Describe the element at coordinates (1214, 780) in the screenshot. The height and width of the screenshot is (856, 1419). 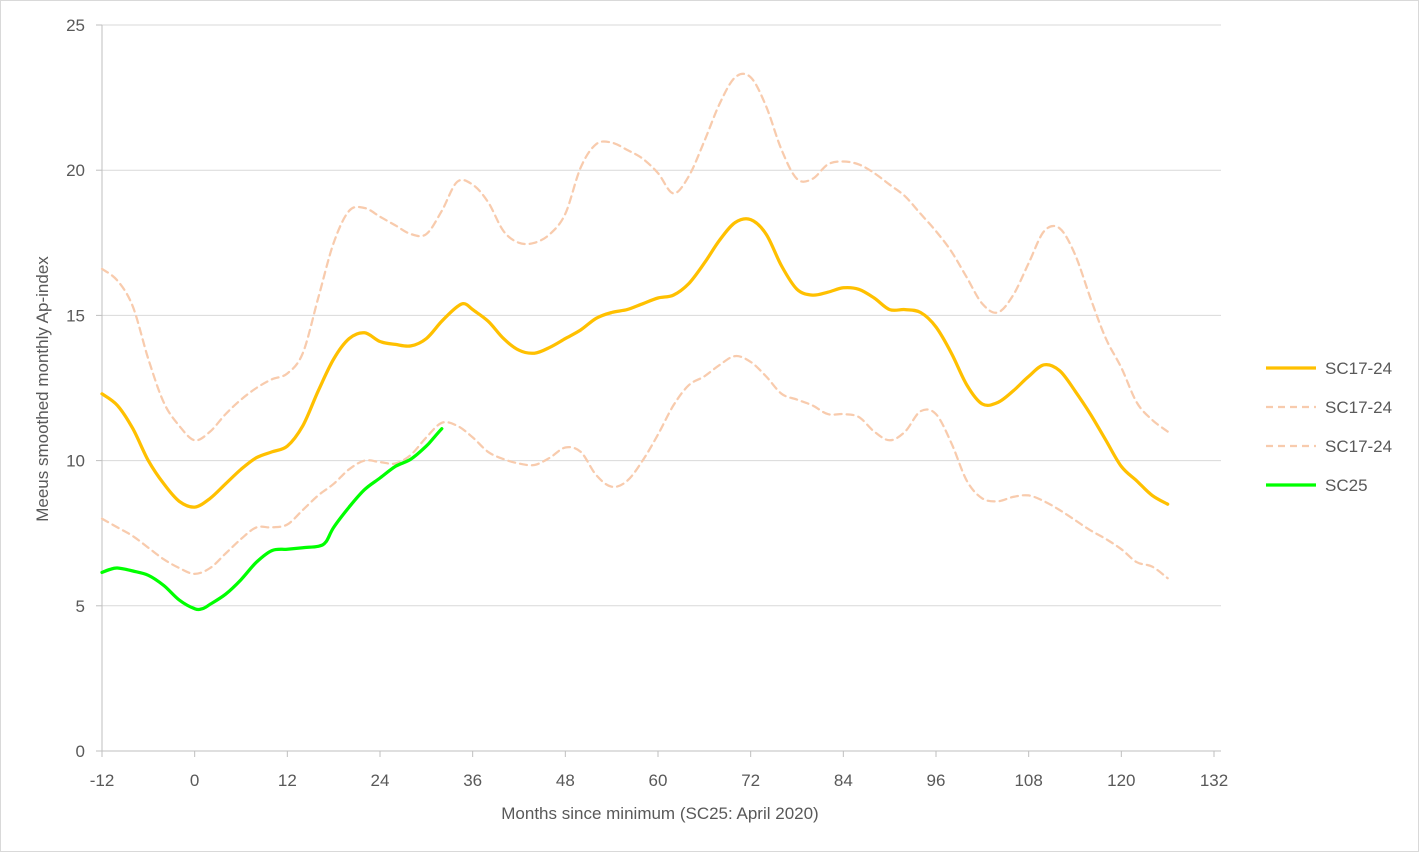
I see `x-tick-label: 132` at that location.